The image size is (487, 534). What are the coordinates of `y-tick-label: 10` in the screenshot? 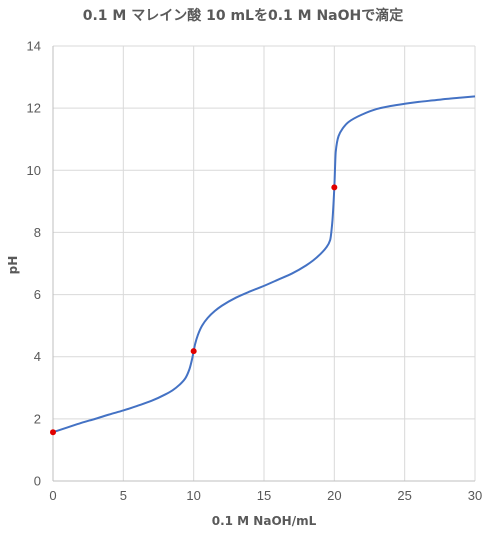 It's located at (34, 170).